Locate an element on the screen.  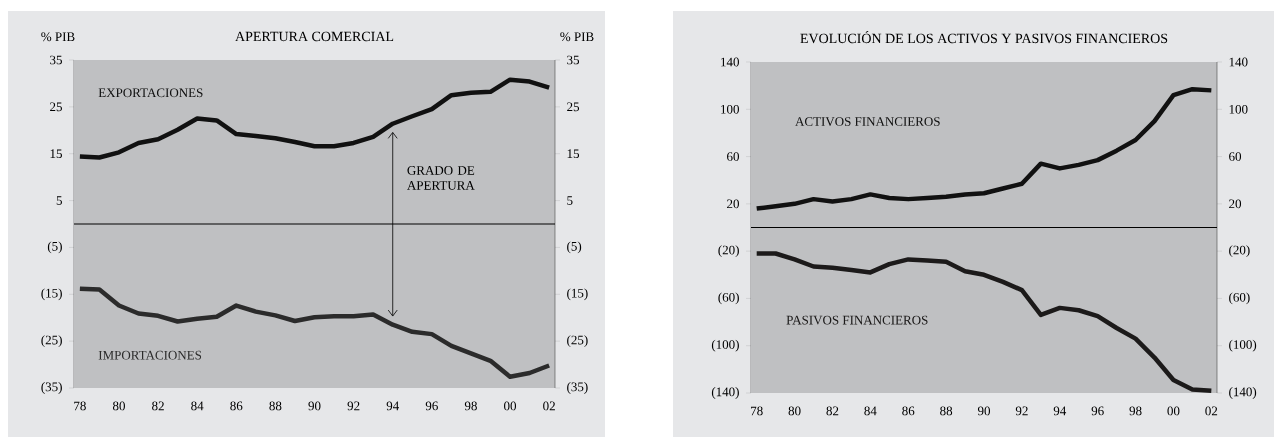
y2-tick-label: 100 is located at coordinates (730, 109).